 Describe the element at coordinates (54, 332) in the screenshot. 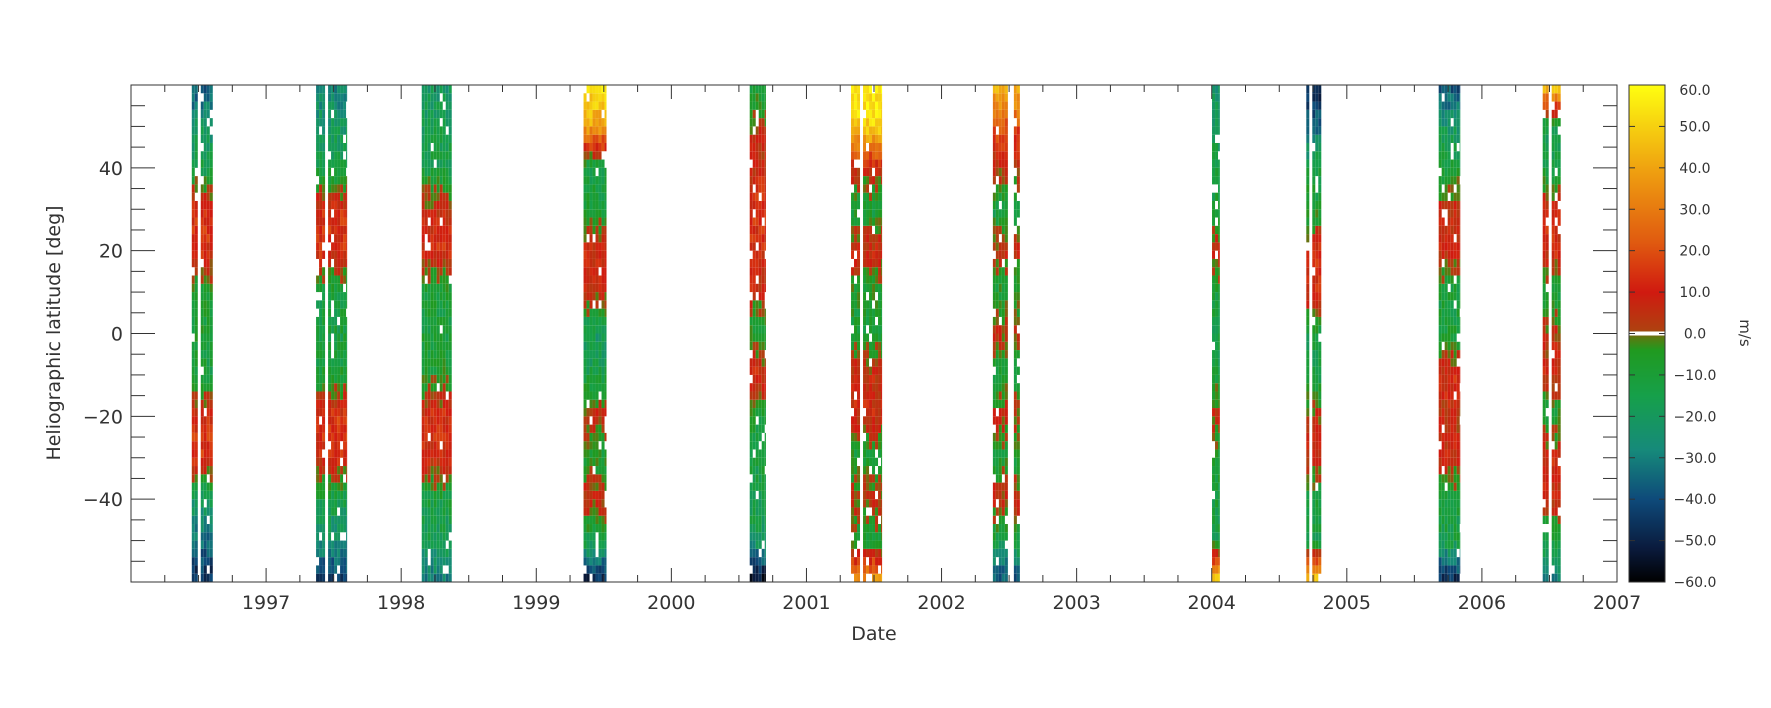

I see `y-axis-label: Heliographic latitude [deg]` at that location.